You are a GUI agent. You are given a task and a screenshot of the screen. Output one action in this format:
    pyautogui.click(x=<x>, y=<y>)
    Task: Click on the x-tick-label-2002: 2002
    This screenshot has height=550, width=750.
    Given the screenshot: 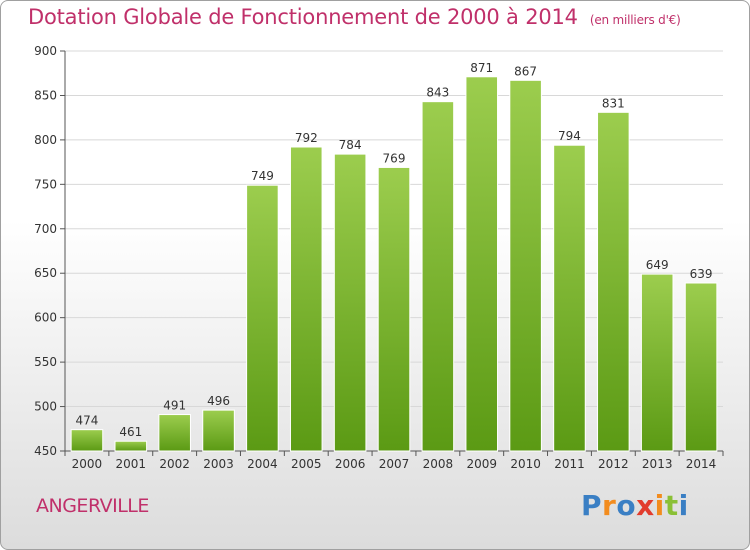 What is the action you would take?
    pyautogui.click(x=174, y=464)
    